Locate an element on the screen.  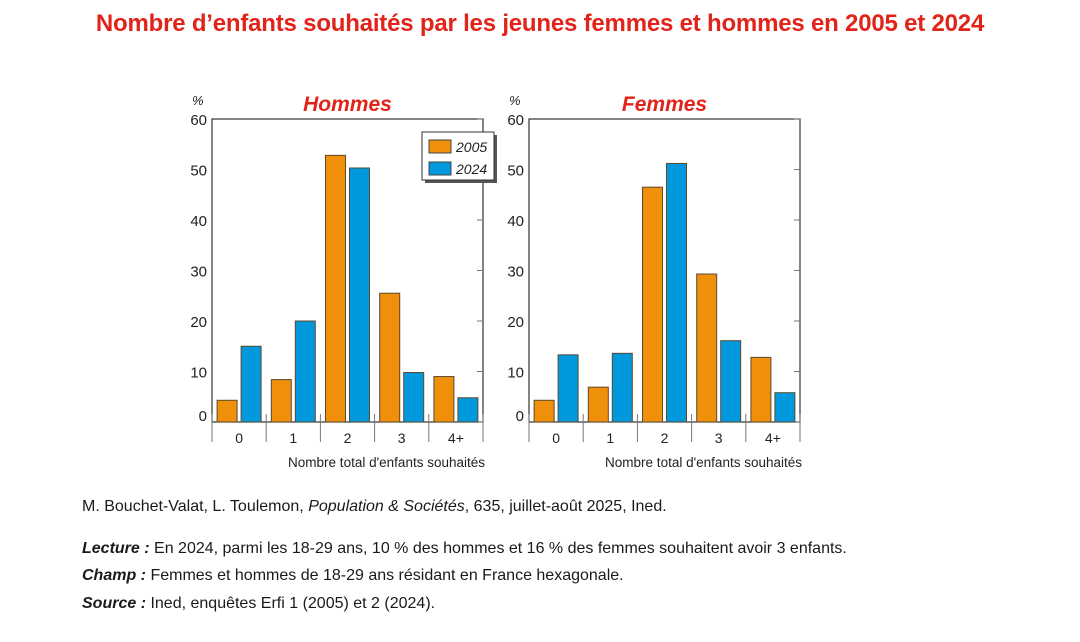
legend-label: 2024 is located at coordinates (471, 169).